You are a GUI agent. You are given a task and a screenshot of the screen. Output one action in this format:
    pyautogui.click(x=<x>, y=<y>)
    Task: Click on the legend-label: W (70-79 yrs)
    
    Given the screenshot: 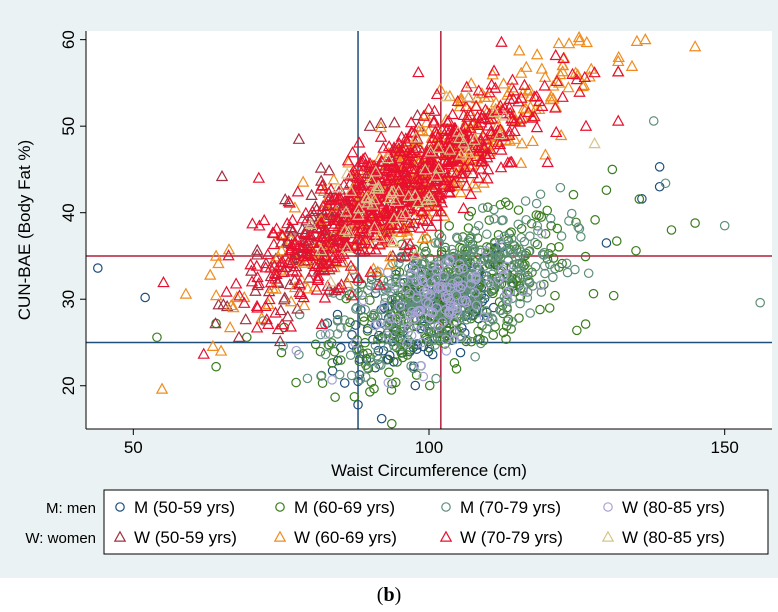 What is the action you would take?
    pyautogui.click(x=511, y=537)
    